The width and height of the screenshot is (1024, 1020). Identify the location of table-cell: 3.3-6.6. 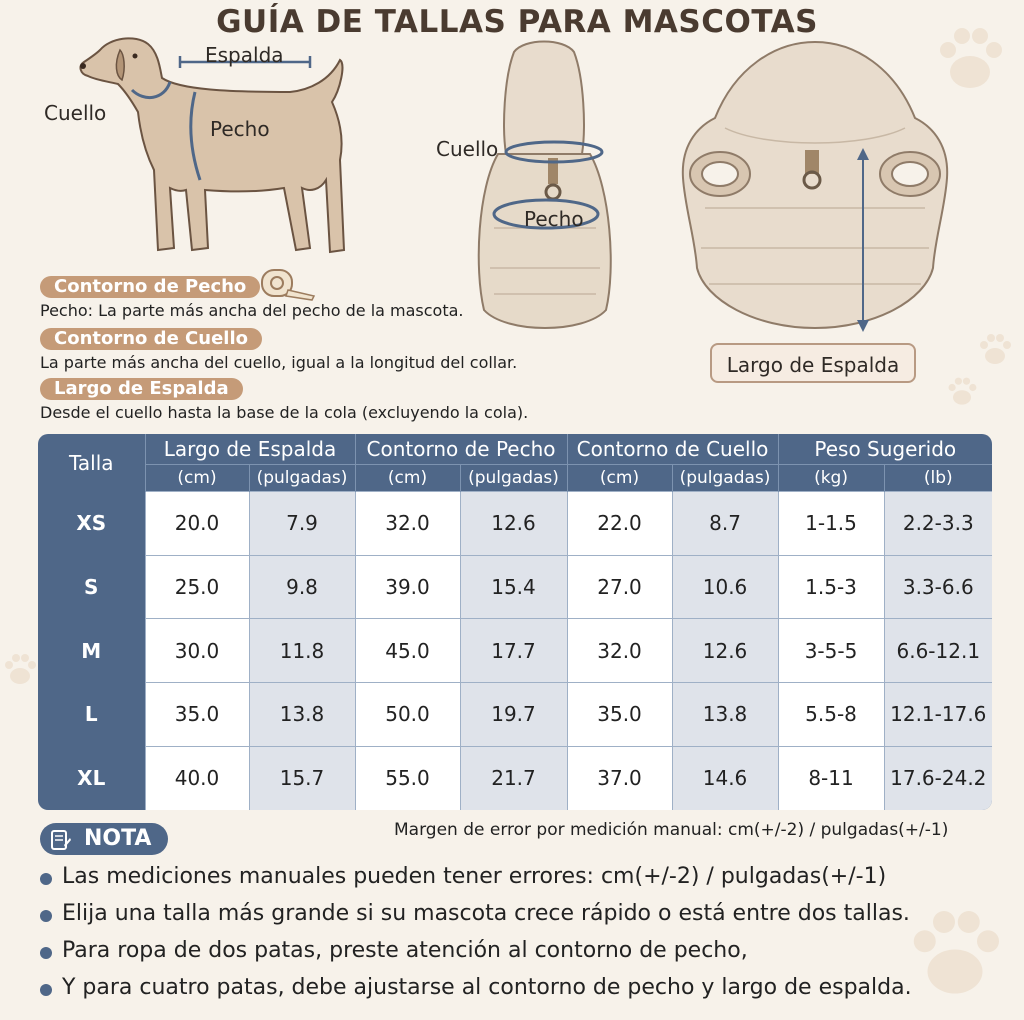
(937, 586).